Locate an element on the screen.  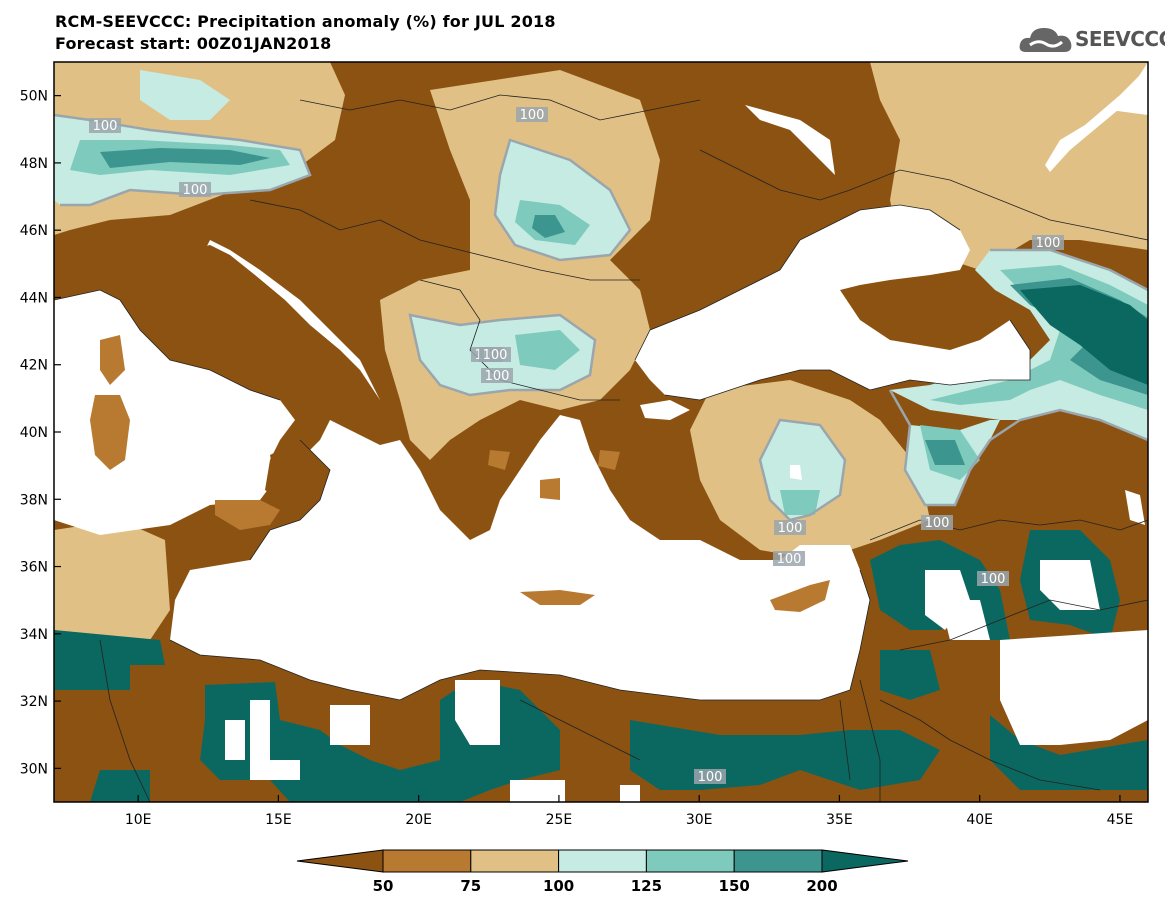
longitude-ticks: 10E 15E 20E 25E 30E 35E 40E 45E is located at coordinates (629, 811).